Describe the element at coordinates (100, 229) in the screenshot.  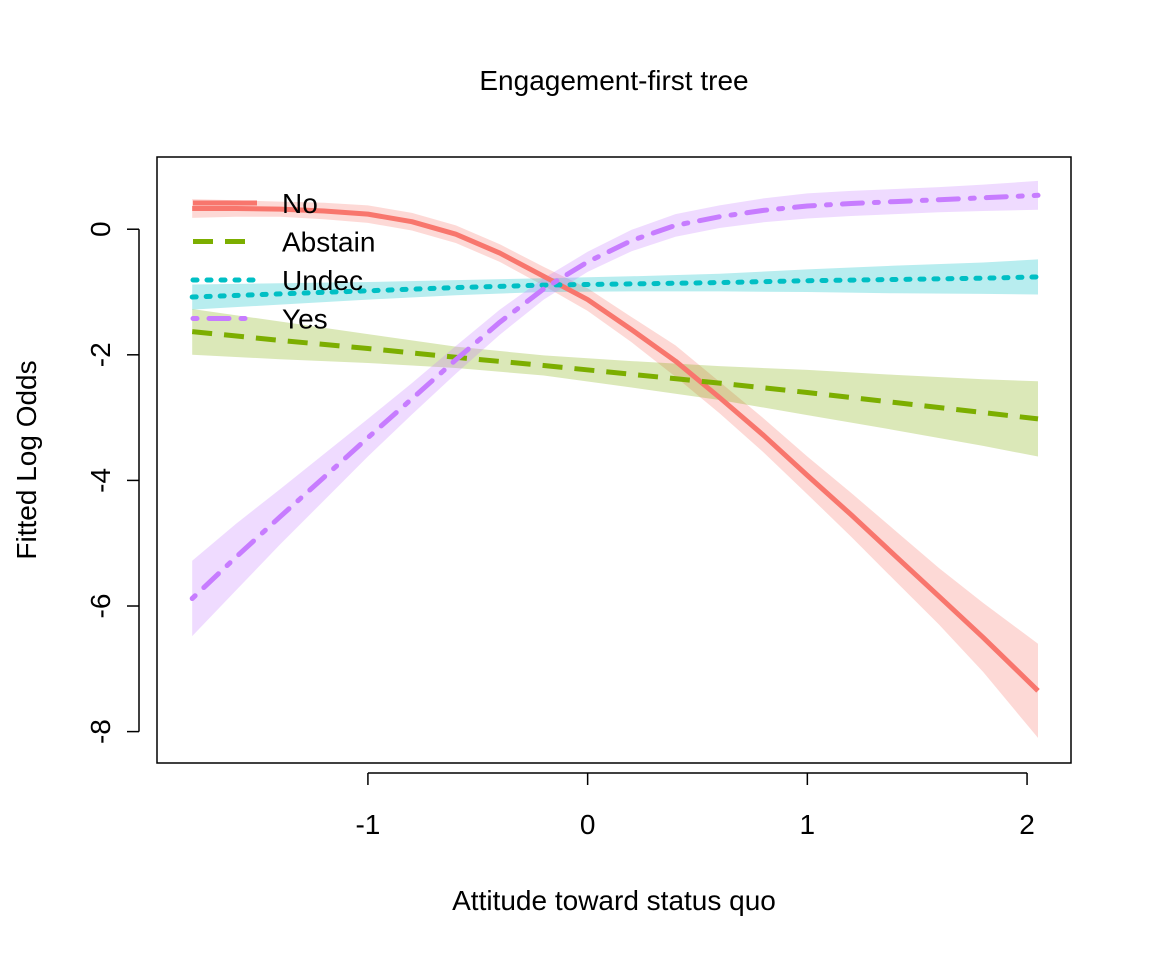
I see `y-tick-label: 0` at that location.